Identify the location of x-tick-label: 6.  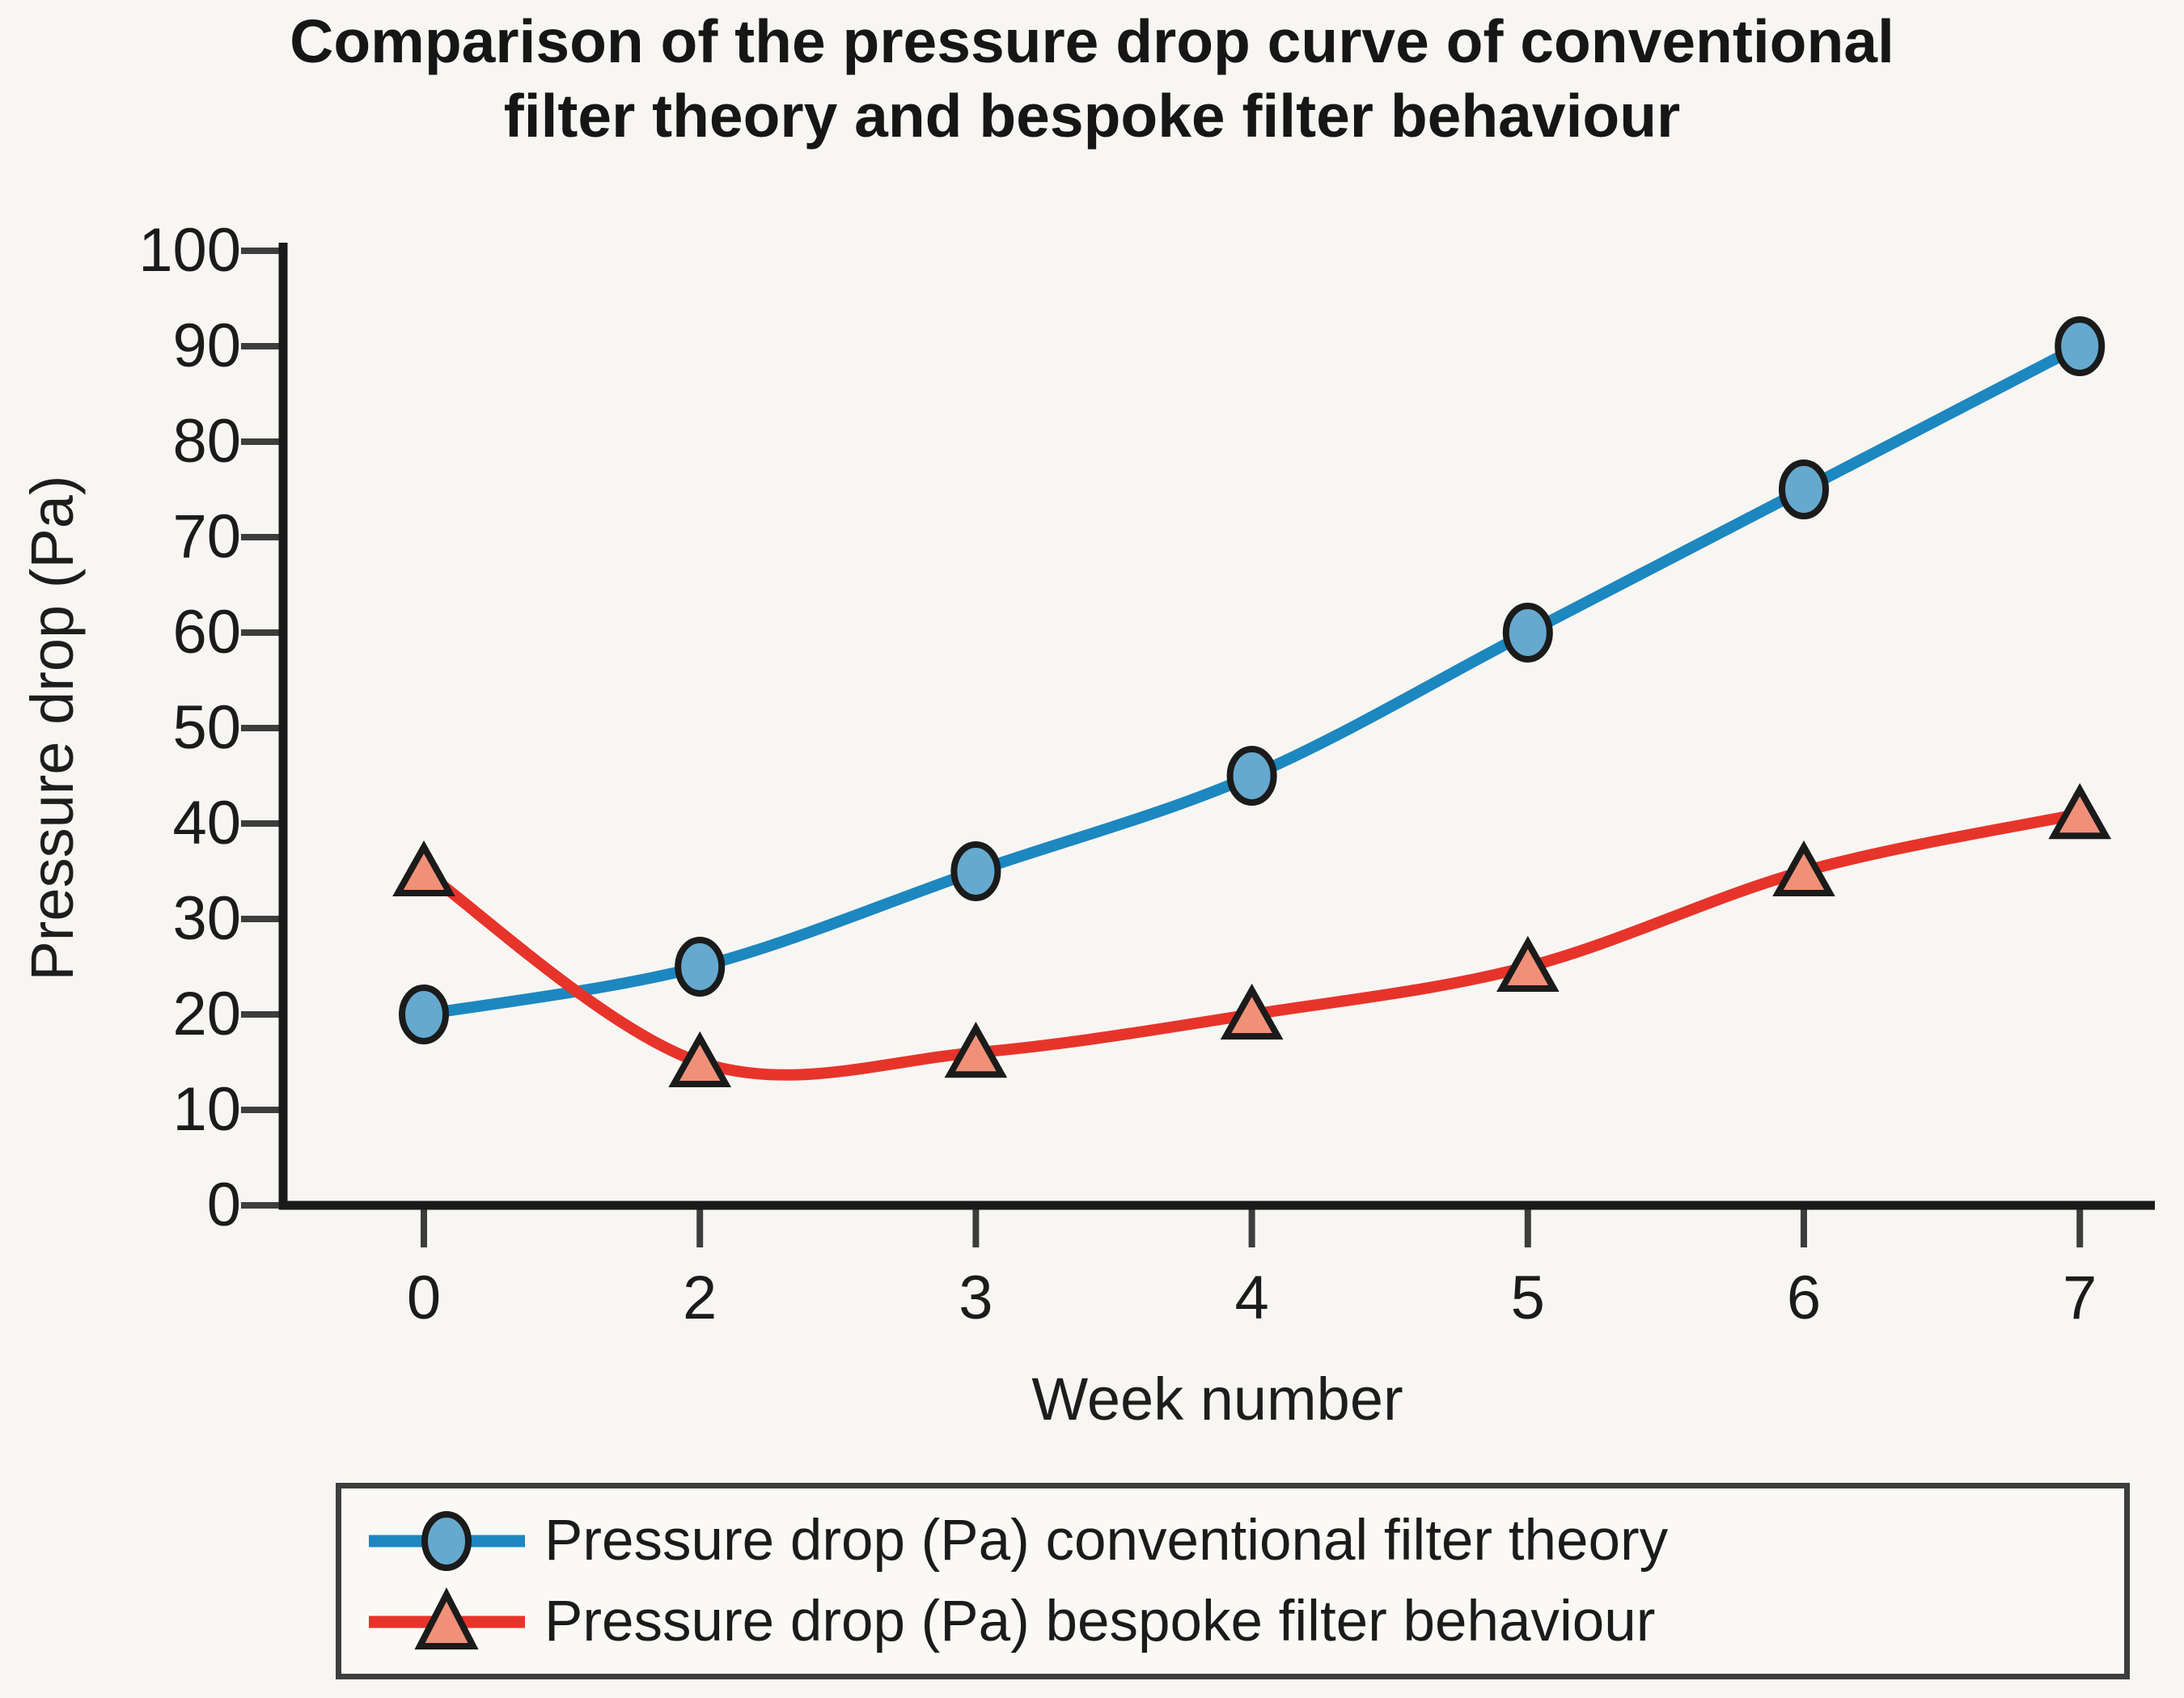
(1804, 1298).